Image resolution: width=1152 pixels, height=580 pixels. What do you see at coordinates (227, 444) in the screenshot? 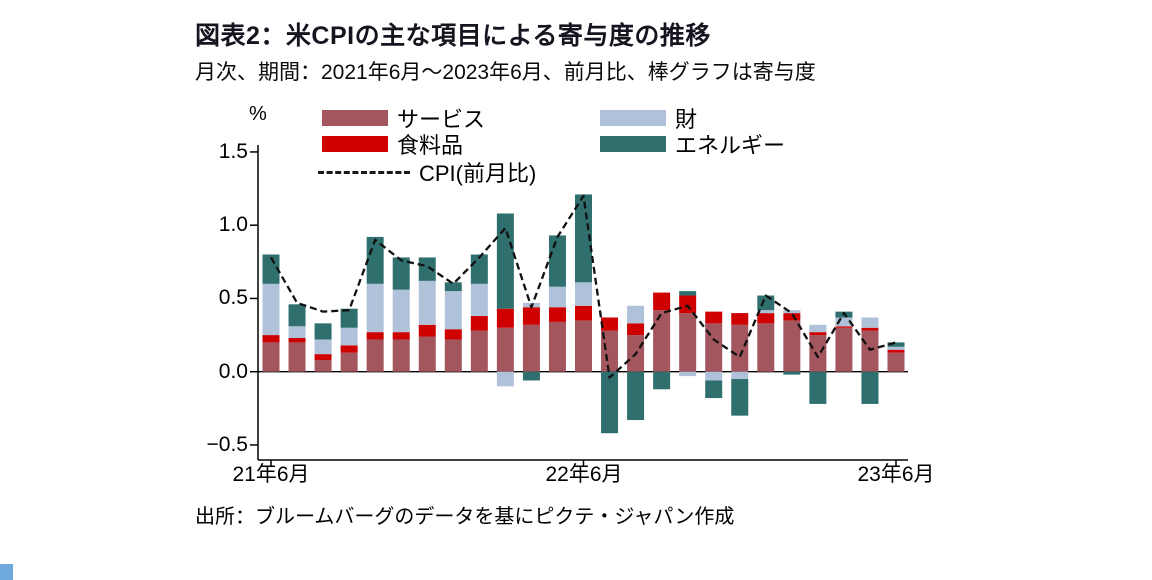
I see `y-tick-label-neg-0-5: −0.5` at bounding box center [227, 444].